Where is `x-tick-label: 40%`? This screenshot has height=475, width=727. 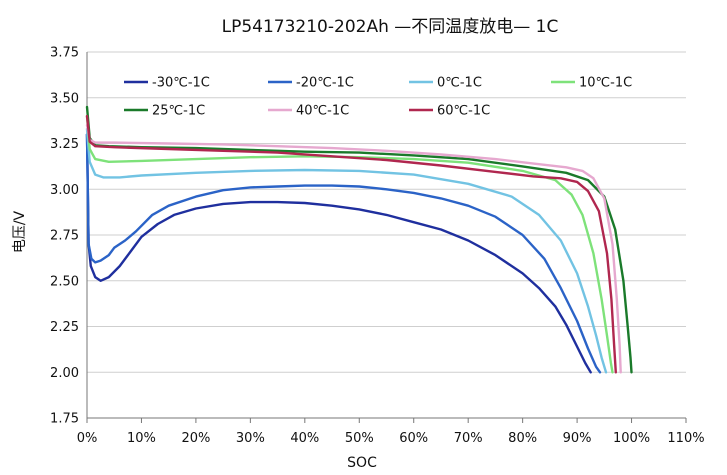 x-tick-label: 40% is located at coordinates (304, 438).